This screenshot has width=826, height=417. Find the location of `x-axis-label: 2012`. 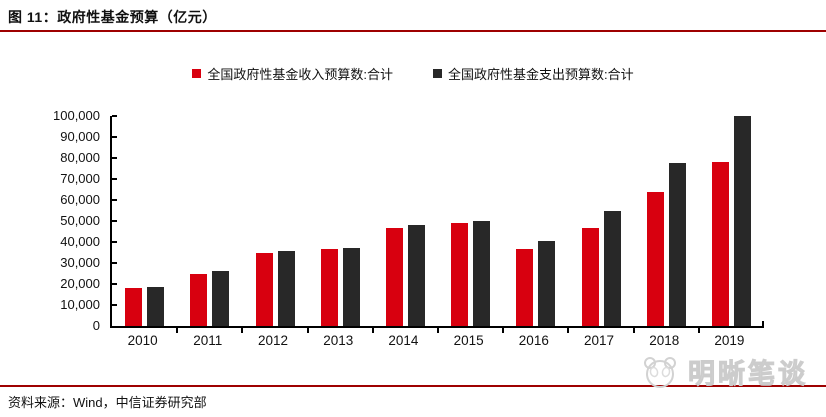

x-axis-label: 2012 is located at coordinates (273, 340).